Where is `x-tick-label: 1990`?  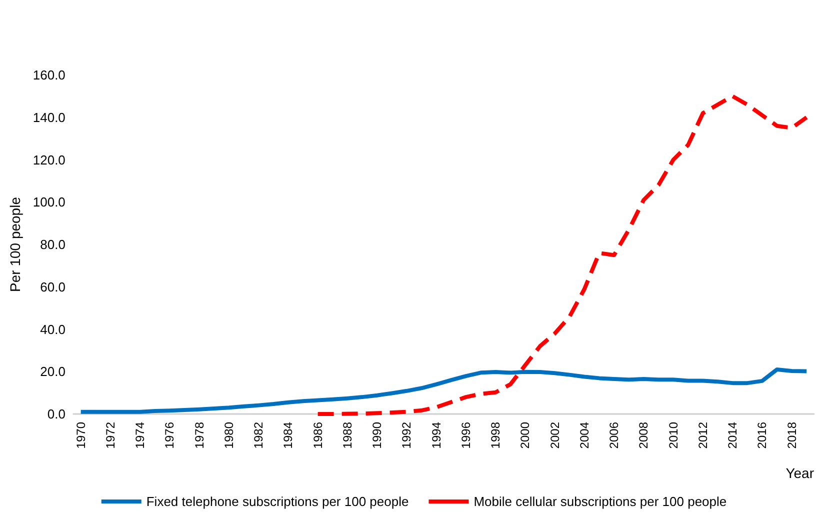
x-tick-label: 1990 is located at coordinates (377, 435).